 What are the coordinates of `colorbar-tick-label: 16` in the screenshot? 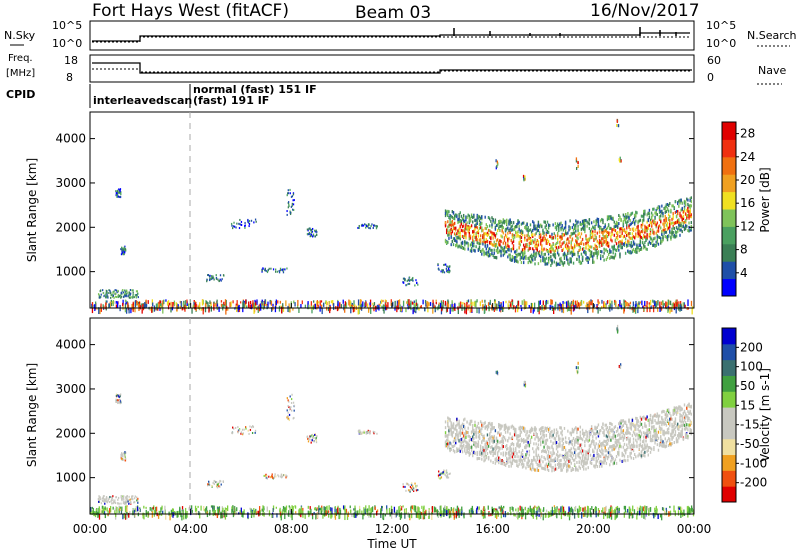 It's located at (747, 203).